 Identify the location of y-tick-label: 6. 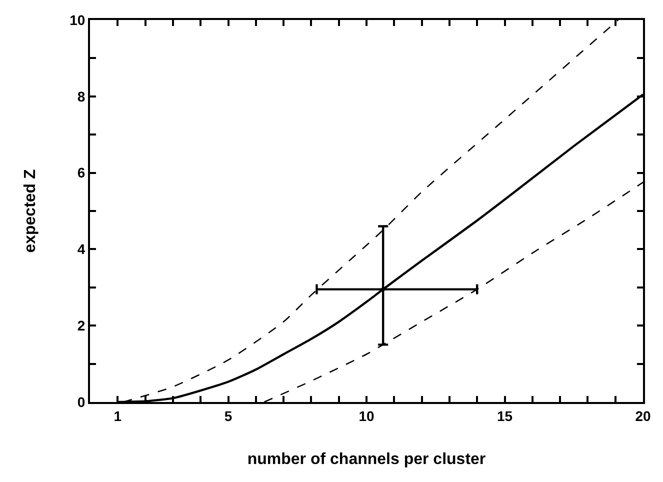
(81, 172).